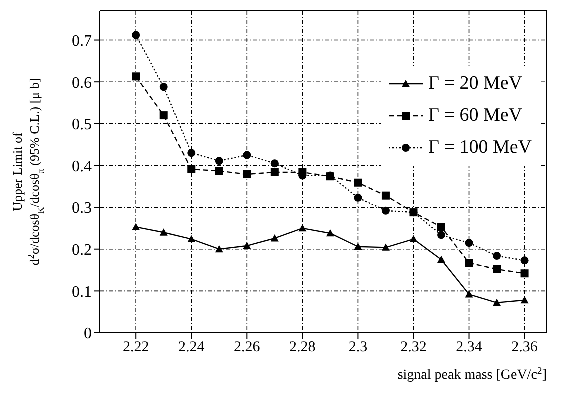  Describe the element at coordinates (136, 348) in the screenshot. I see `x-tick-label: 2.22` at that location.